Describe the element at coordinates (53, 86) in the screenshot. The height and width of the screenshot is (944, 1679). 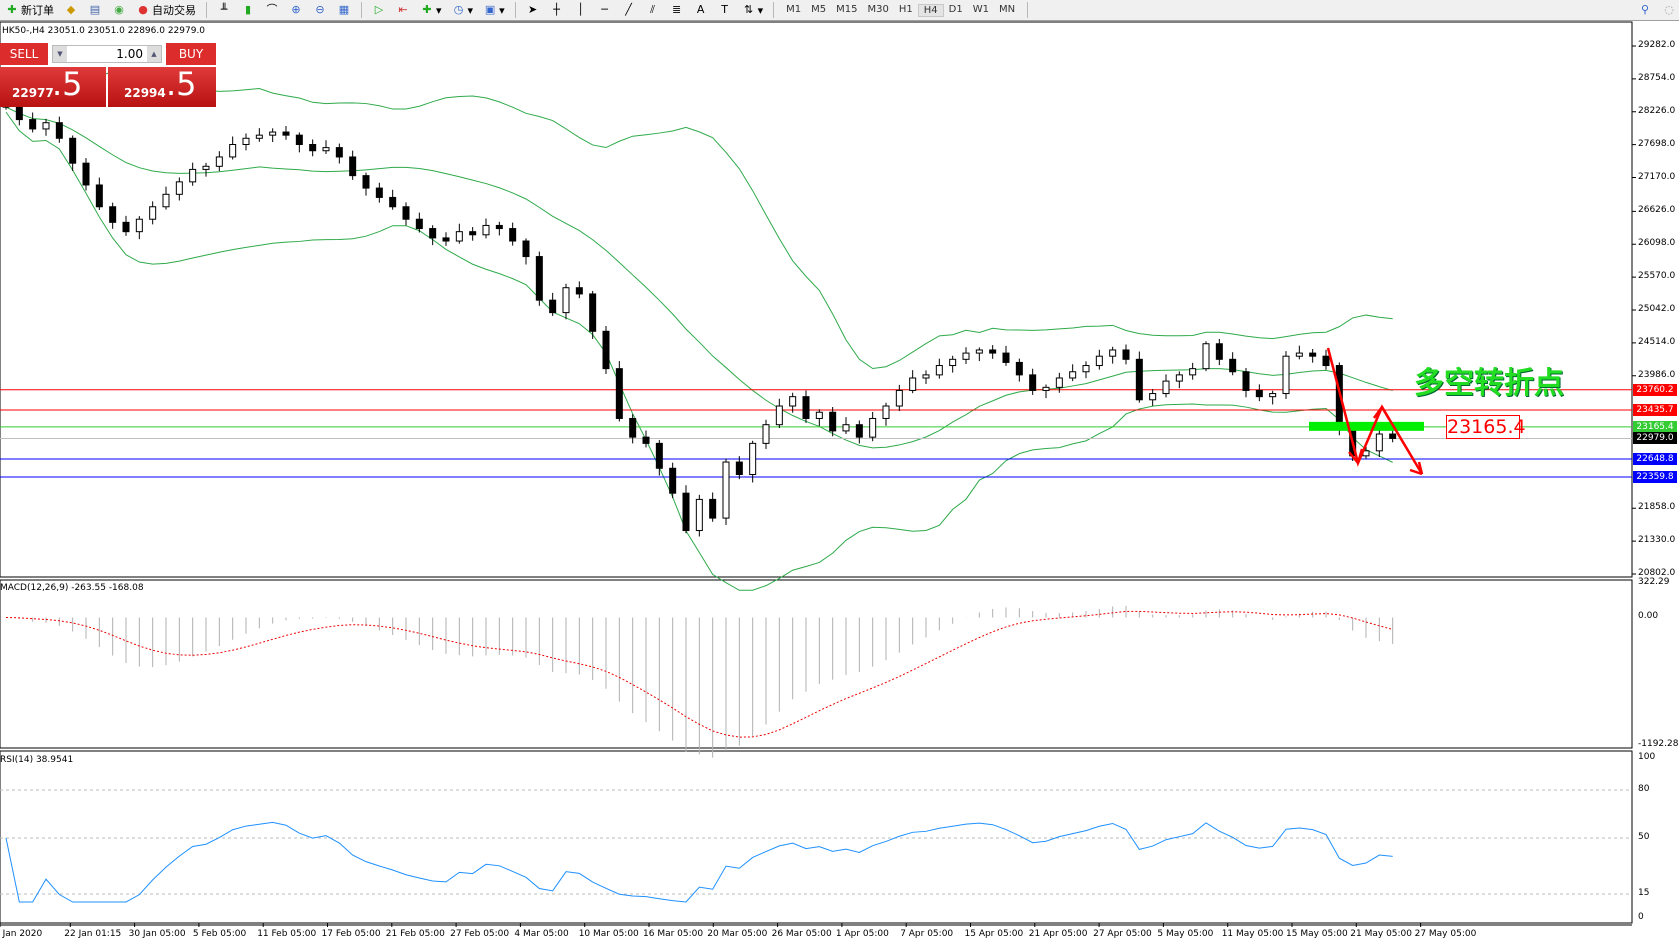
I see `sell-price: 22977 .5` at that location.